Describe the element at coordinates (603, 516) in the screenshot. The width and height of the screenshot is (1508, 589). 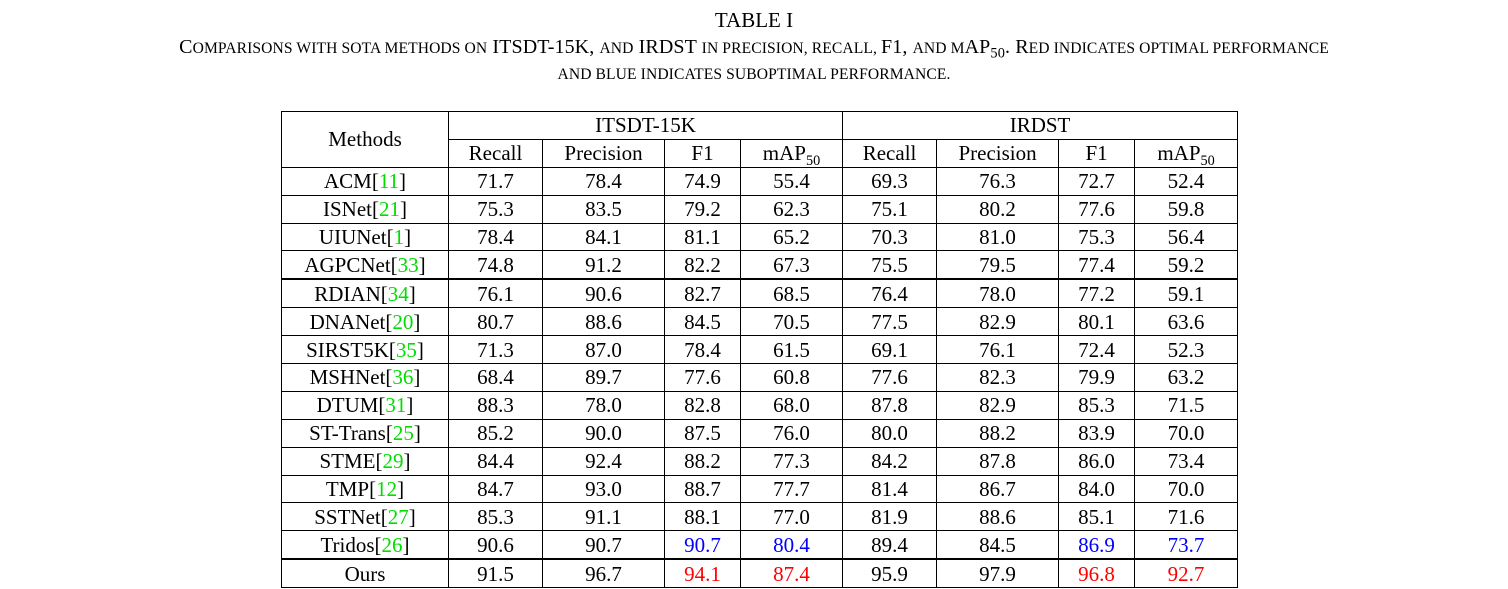
I see `metric-cell: 91.1` at that location.